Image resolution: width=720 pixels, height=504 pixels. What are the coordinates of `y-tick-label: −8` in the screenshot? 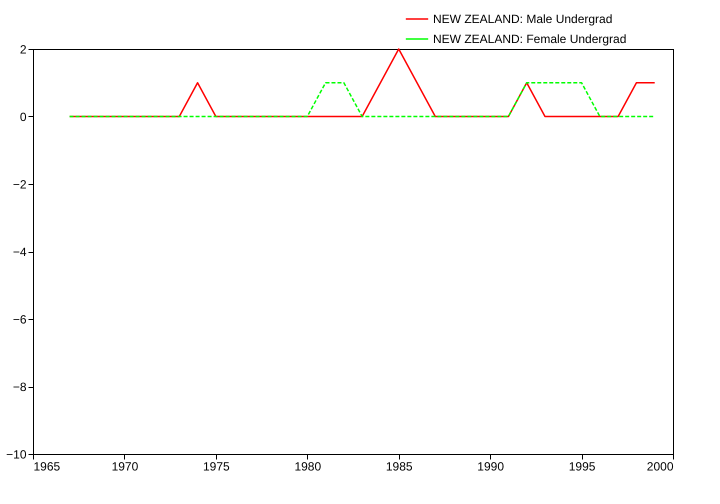 It's located at (19, 387).